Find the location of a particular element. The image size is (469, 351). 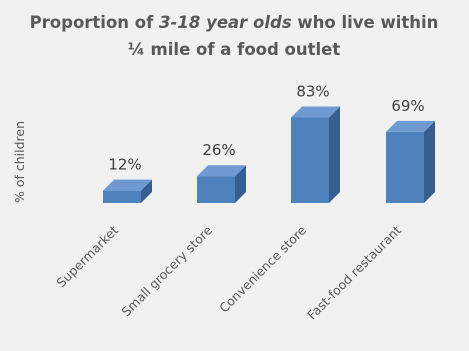

chart-title-line2: ¼ mile of a food outlet is located at coordinates (234, 49).